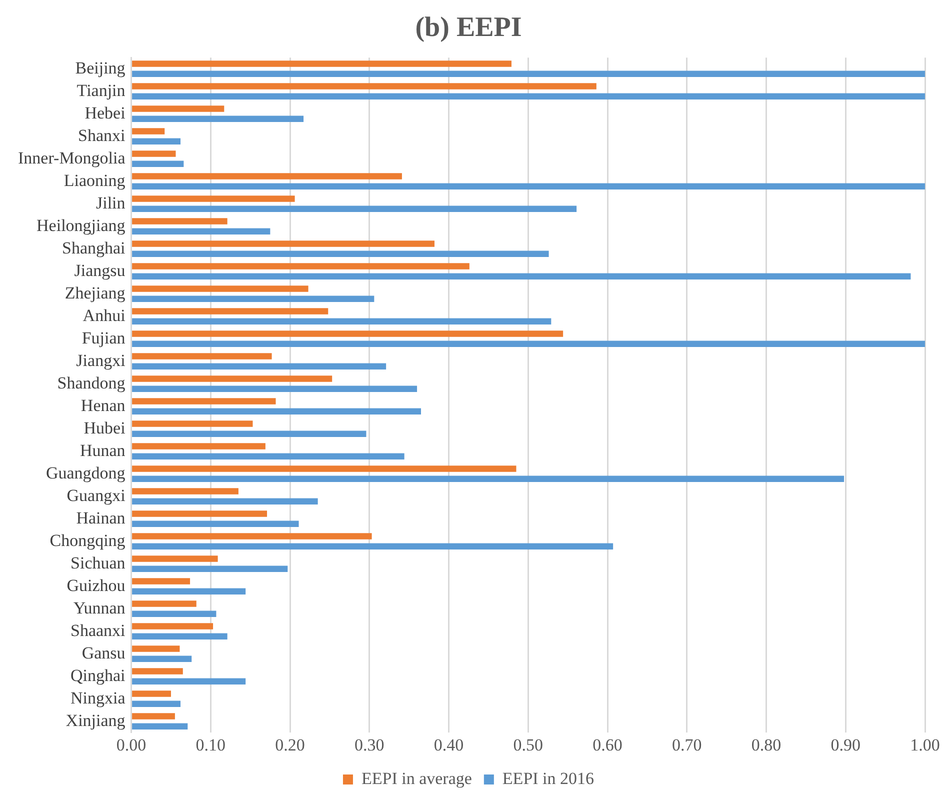 The image size is (951, 805). What do you see at coordinates (103, 405) in the screenshot?
I see `y-tick-label: Henan` at bounding box center [103, 405].